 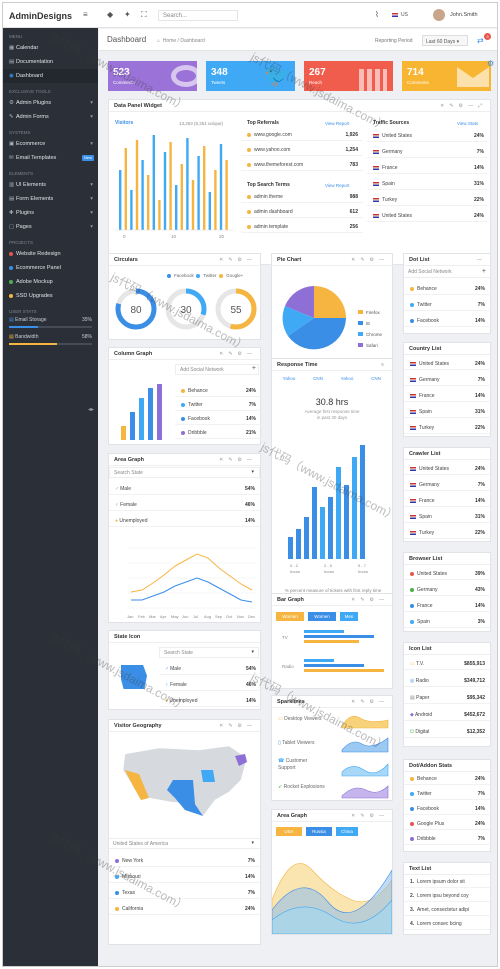 I want to click on panel-controls: —, so click(x=482, y=260).